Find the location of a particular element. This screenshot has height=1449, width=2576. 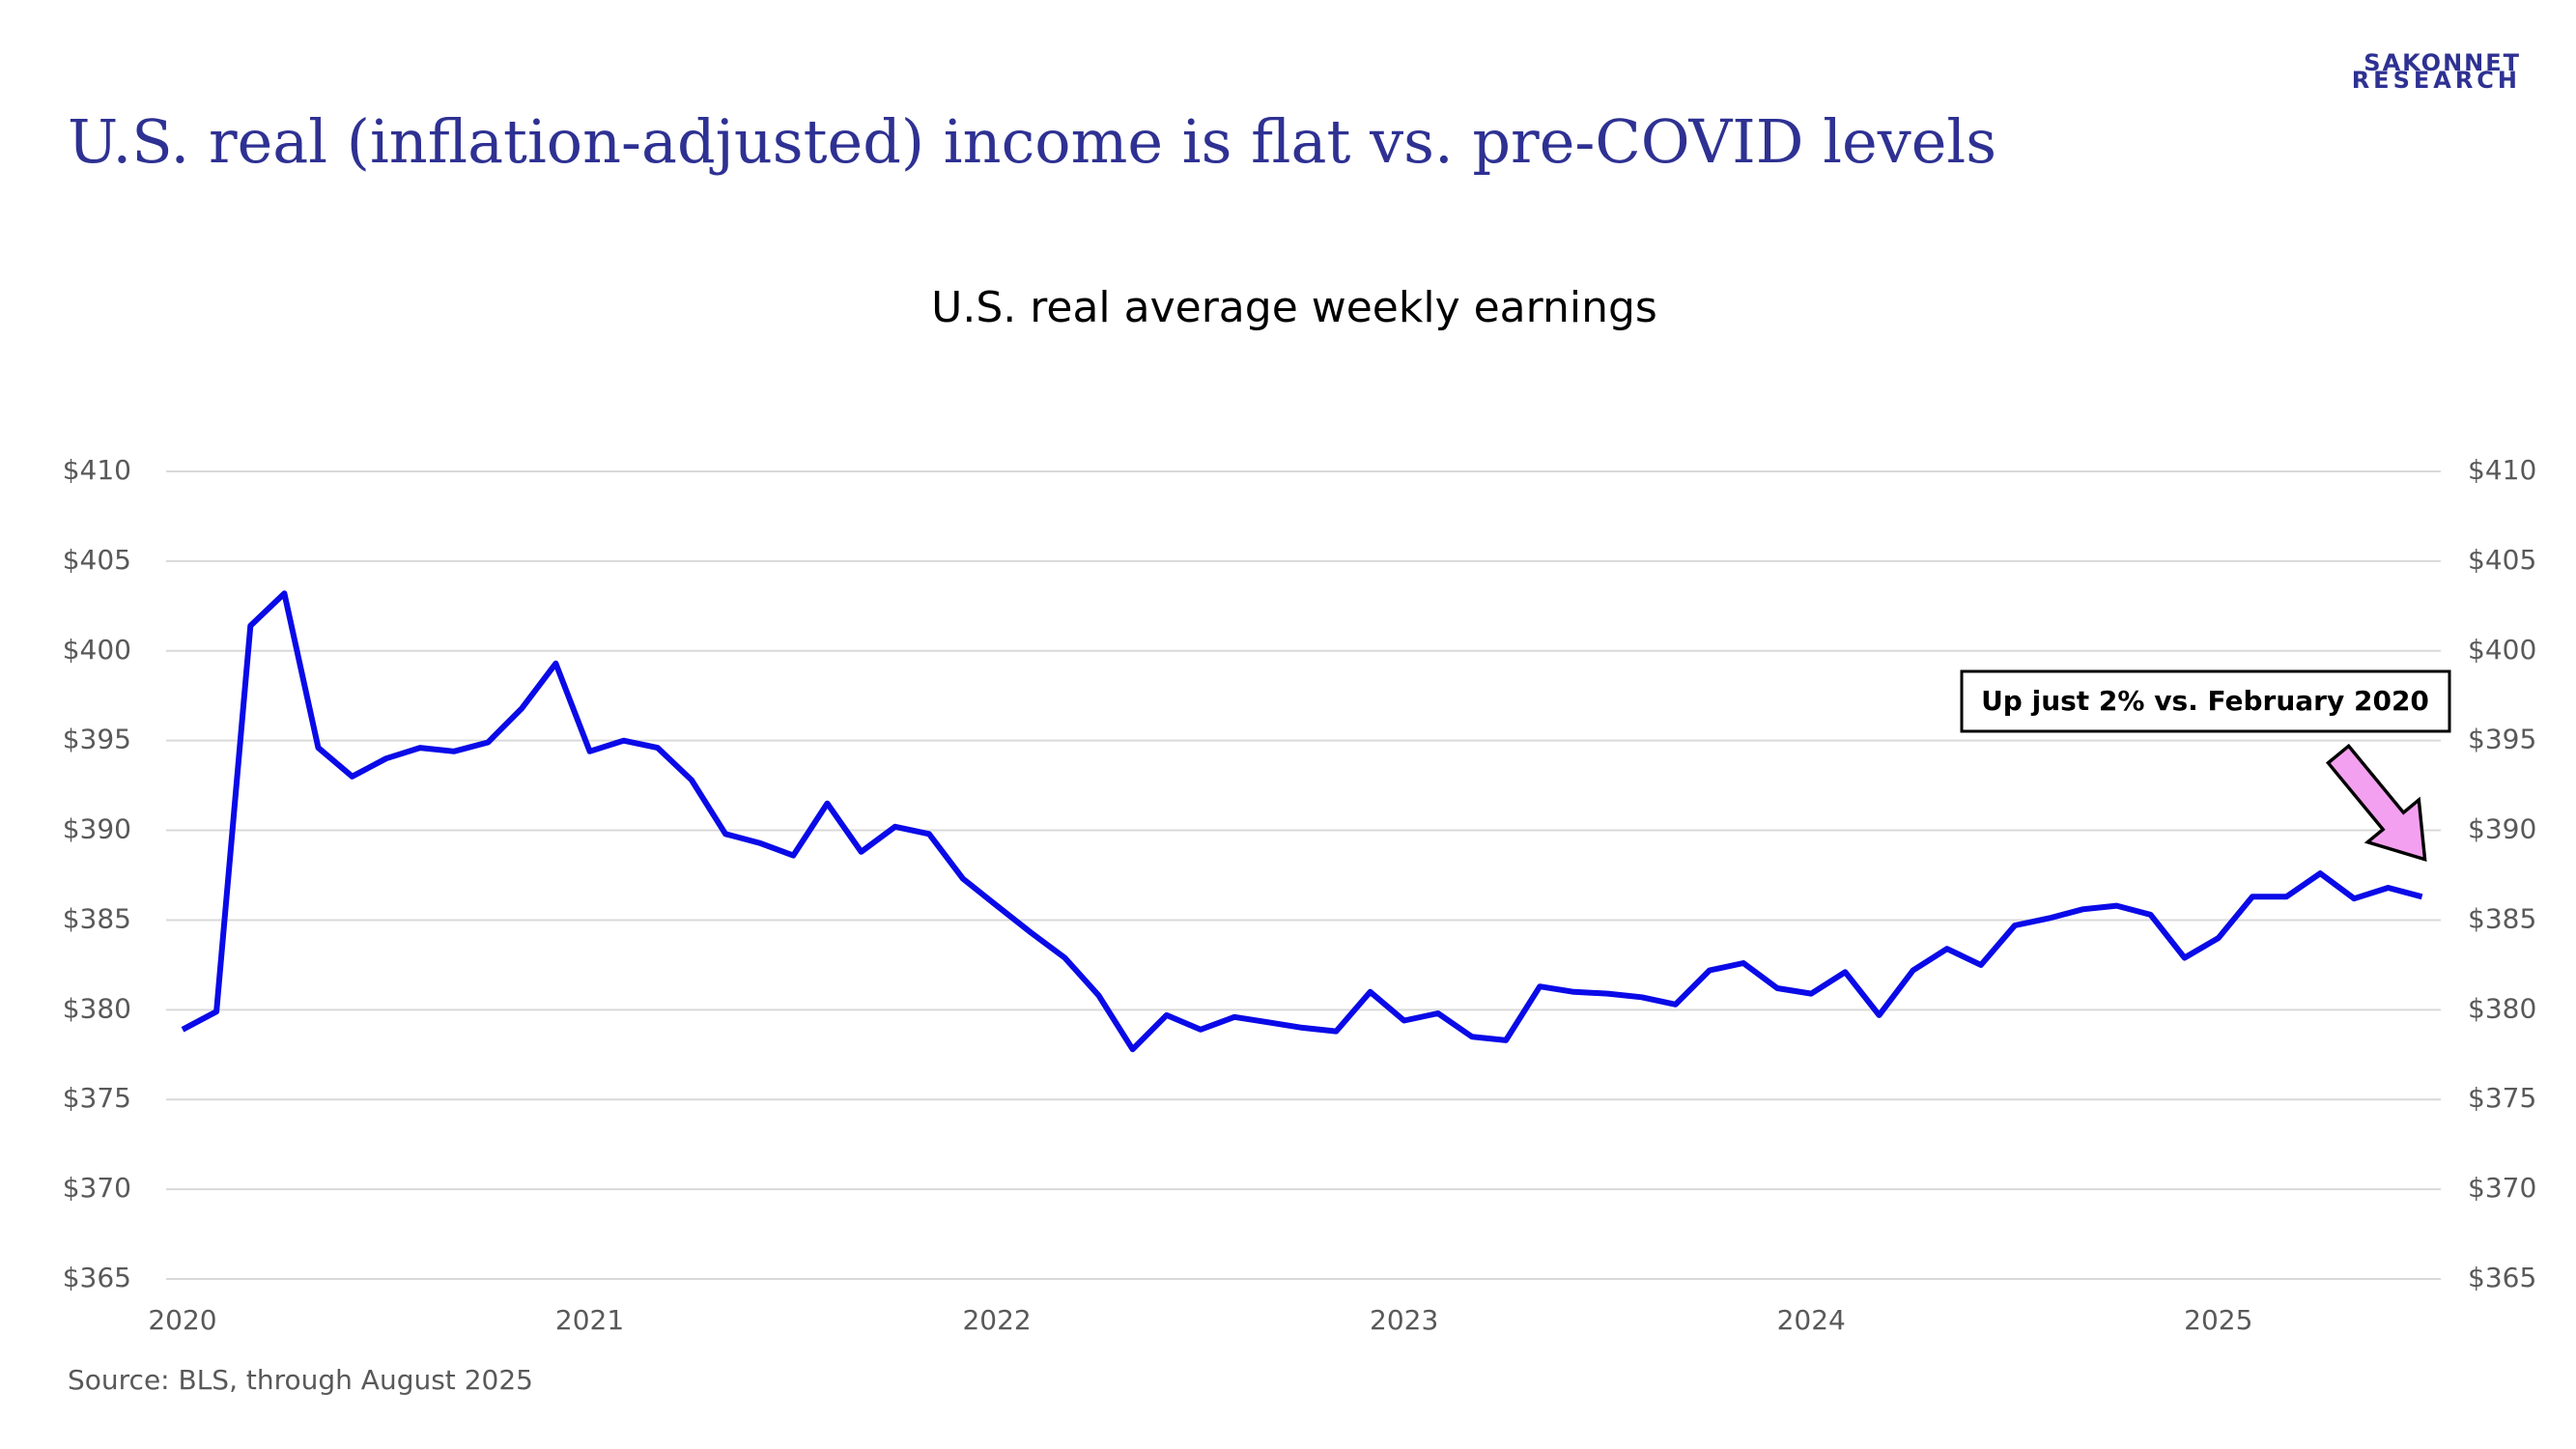

y2-tick-label: $375 is located at coordinates (2502, 1098).